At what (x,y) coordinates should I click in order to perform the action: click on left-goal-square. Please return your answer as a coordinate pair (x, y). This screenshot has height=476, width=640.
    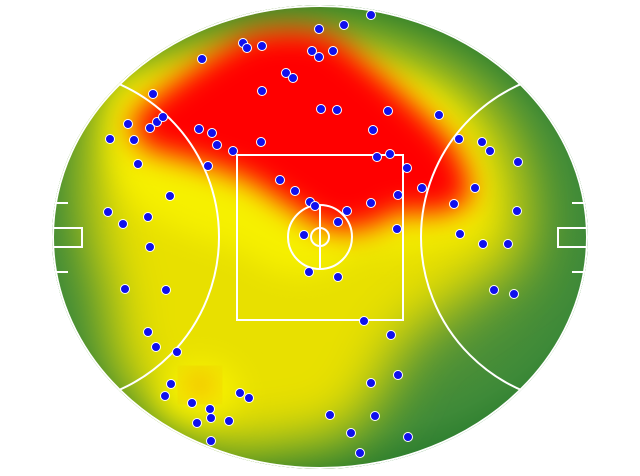
    Looking at the image, I should click on (67, 237).